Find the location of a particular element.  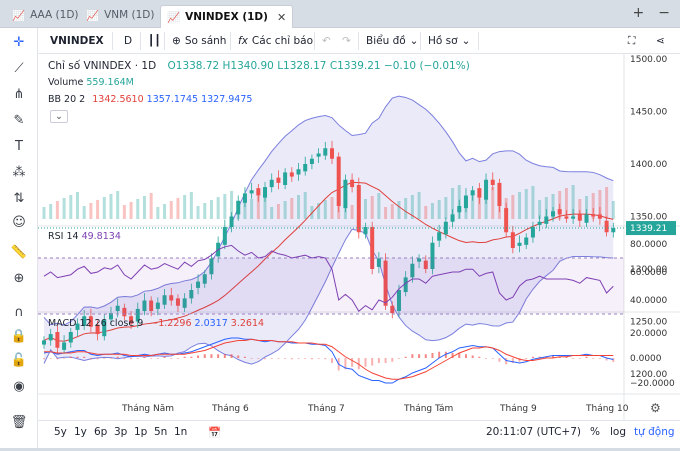

symbol-search: VNINDEX is located at coordinates (77, 41).